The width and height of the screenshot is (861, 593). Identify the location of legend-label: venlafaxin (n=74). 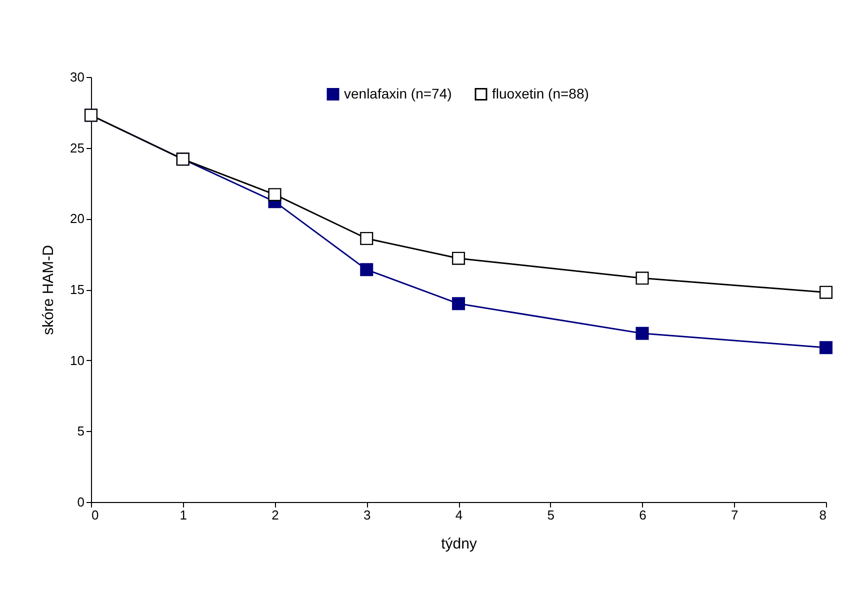
(398, 93).